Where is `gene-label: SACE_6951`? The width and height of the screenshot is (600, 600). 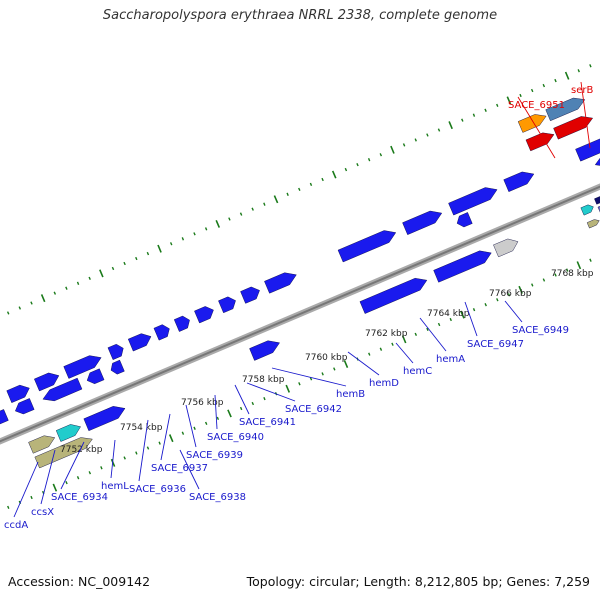 gene-label: SACE_6951 is located at coordinates (536, 105).